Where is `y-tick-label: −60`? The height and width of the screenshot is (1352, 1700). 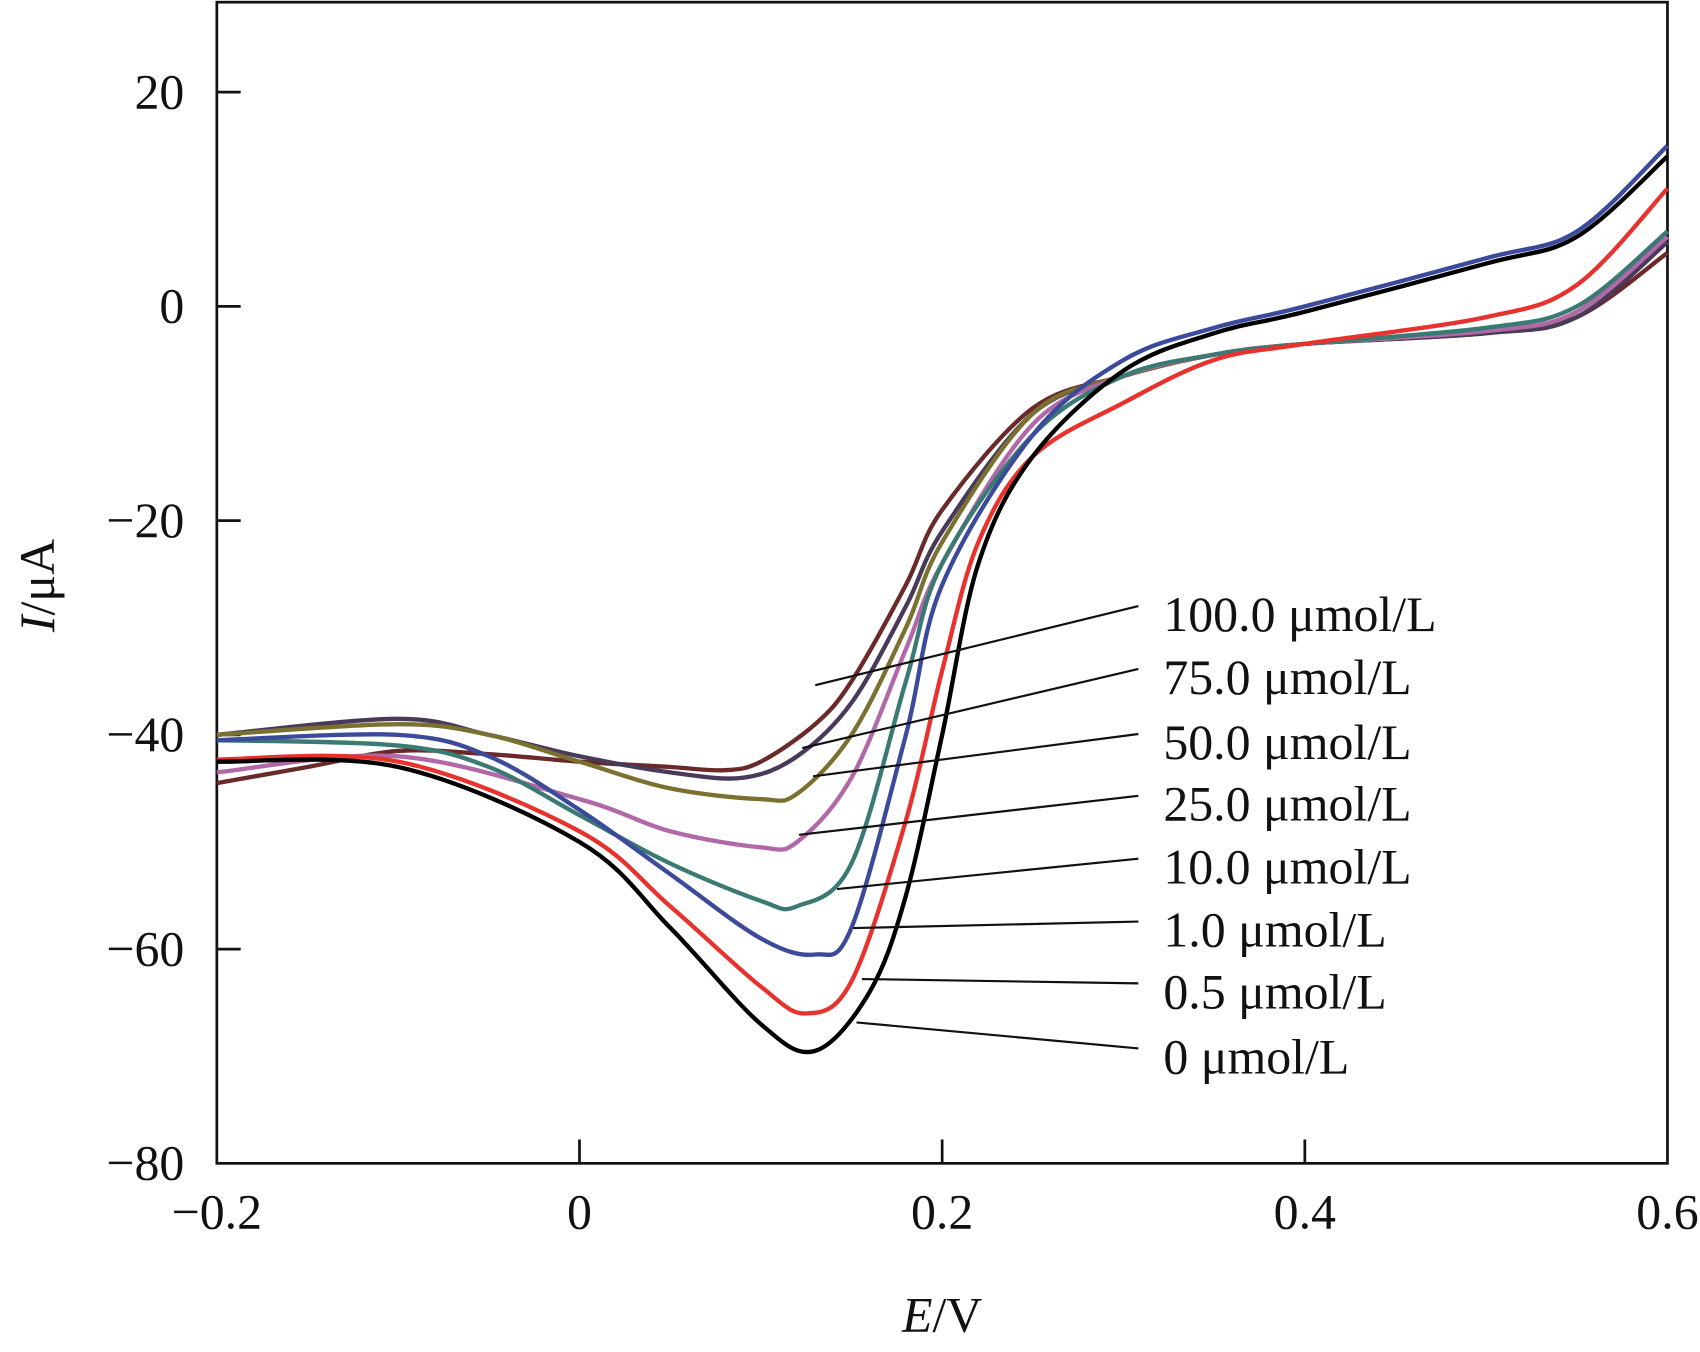 y-tick-label: −60 is located at coordinates (145, 948).